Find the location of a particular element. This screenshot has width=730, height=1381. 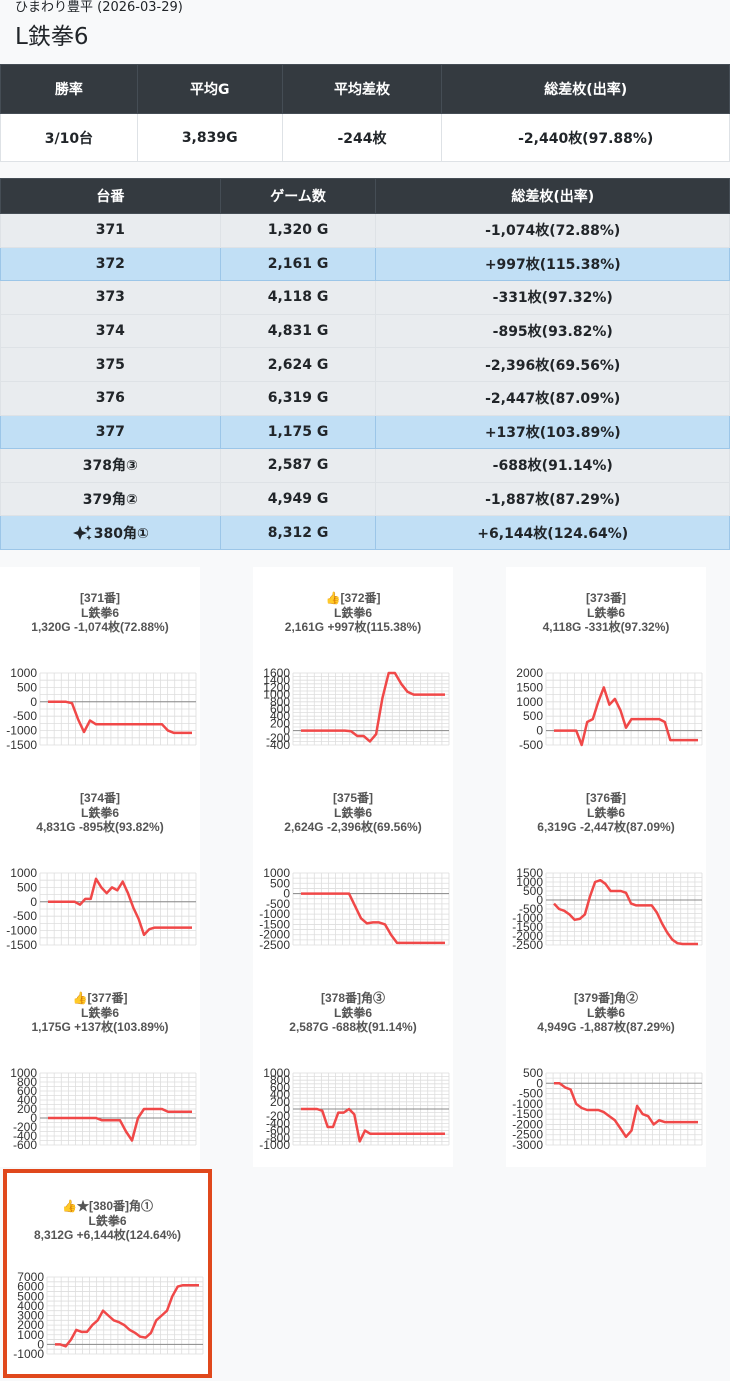

chart-title: [373番] L鉄拳6 4,118G -331枚(97.32%) is located at coordinates (606, 601).